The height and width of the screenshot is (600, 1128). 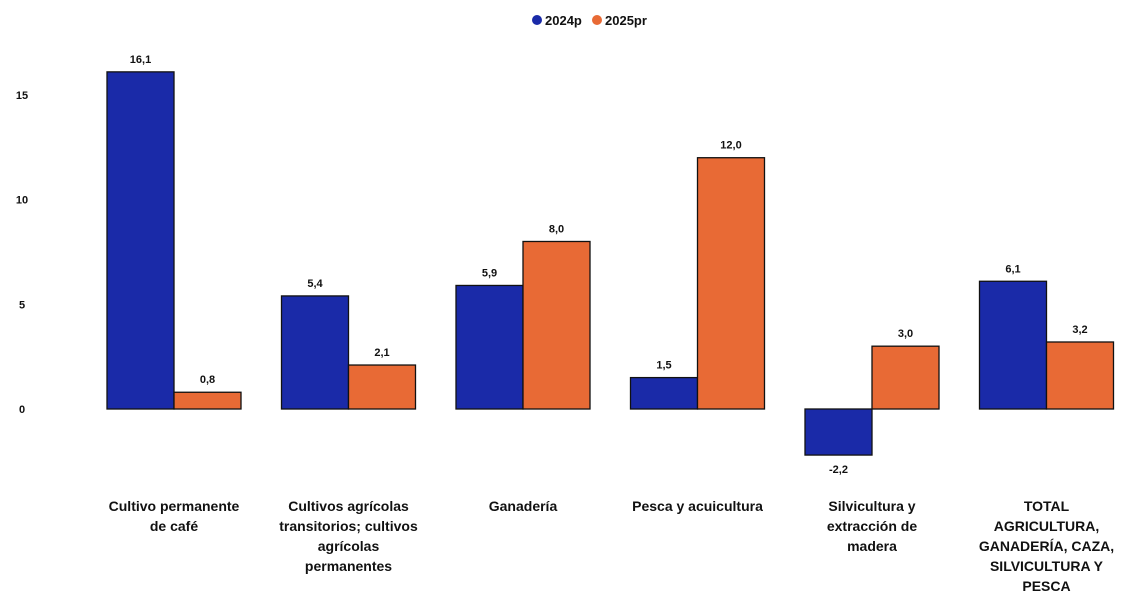 I want to click on data-label-2025pr-0: 0,8, so click(x=207, y=380).